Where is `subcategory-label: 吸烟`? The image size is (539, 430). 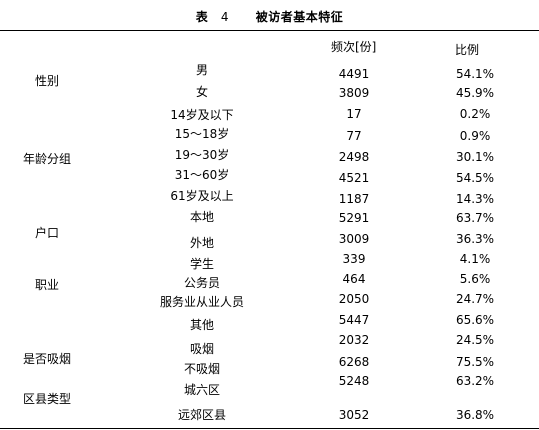 subcategory-label: 吸烟 is located at coordinates (201, 349).